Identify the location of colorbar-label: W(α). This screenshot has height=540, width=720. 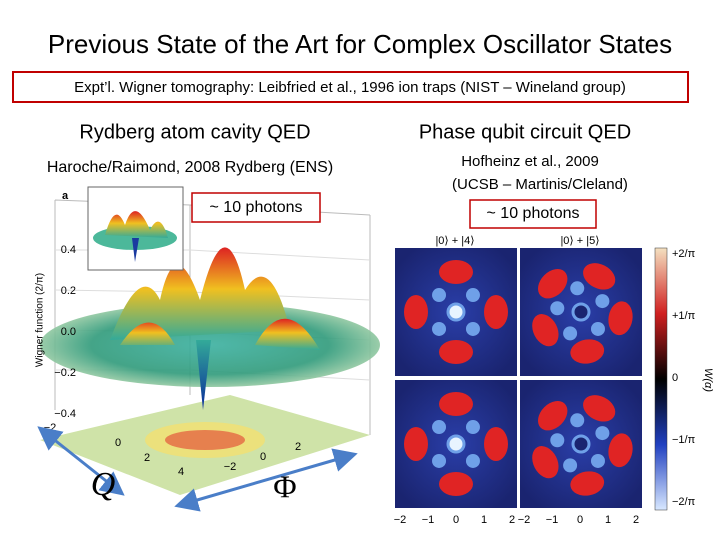
(708, 380).